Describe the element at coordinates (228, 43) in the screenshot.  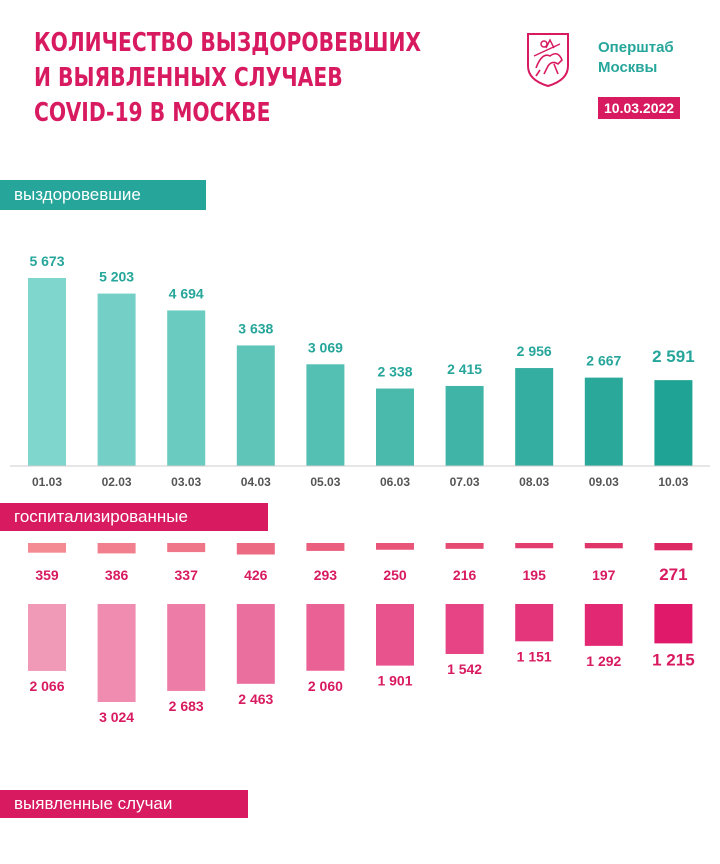
I see `title-line-1: Количество выздоровевших` at that location.